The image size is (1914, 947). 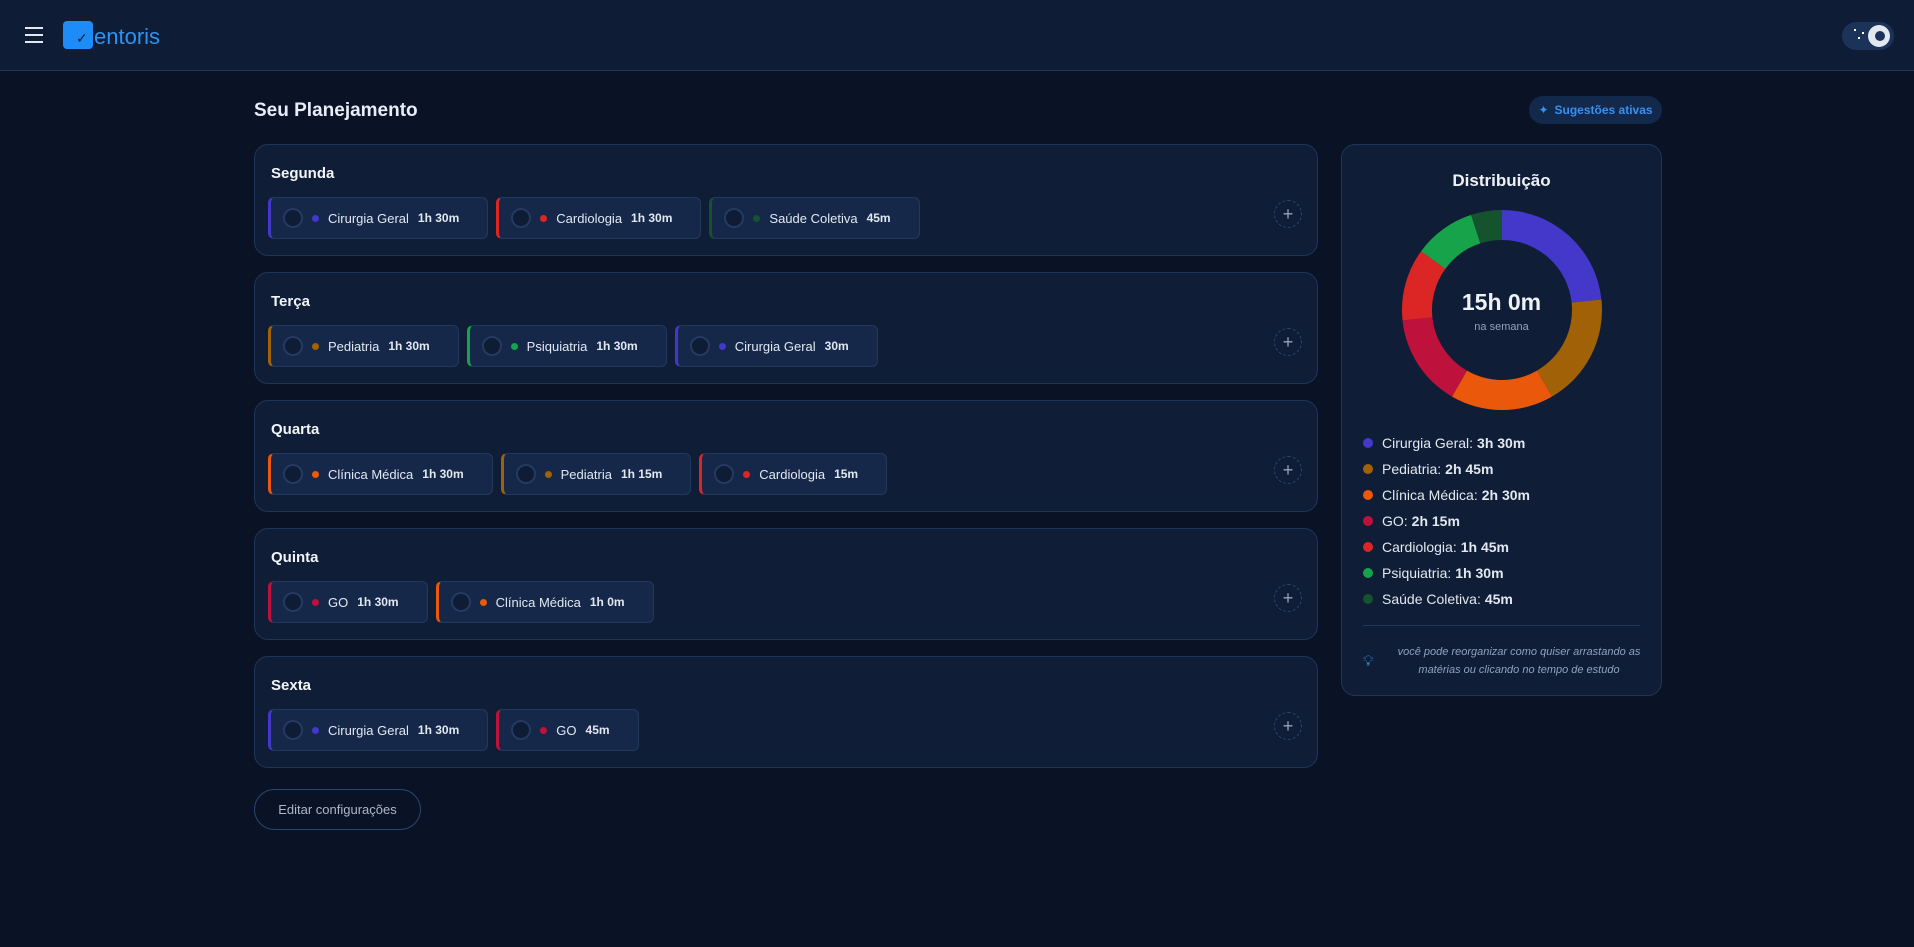 What do you see at coordinates (776, 346) in the screenshot?
I see `subject-chip: Cirurgia Geral 30m` at bounding box center [776, 346].